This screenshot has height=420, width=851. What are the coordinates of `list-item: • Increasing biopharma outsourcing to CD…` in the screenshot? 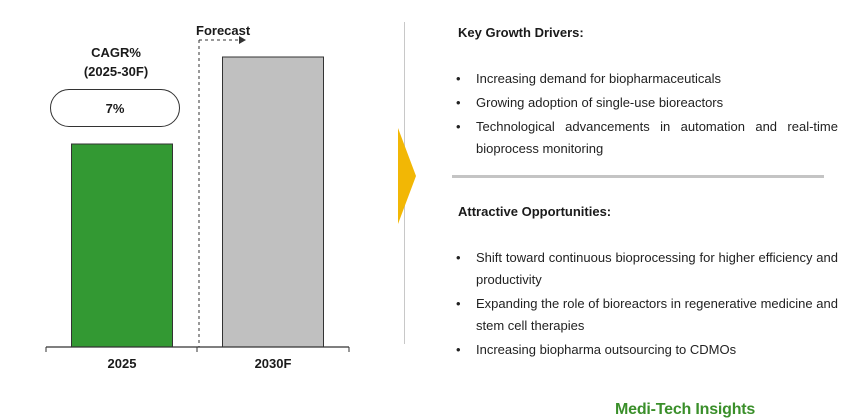 It's located at (647, 350).